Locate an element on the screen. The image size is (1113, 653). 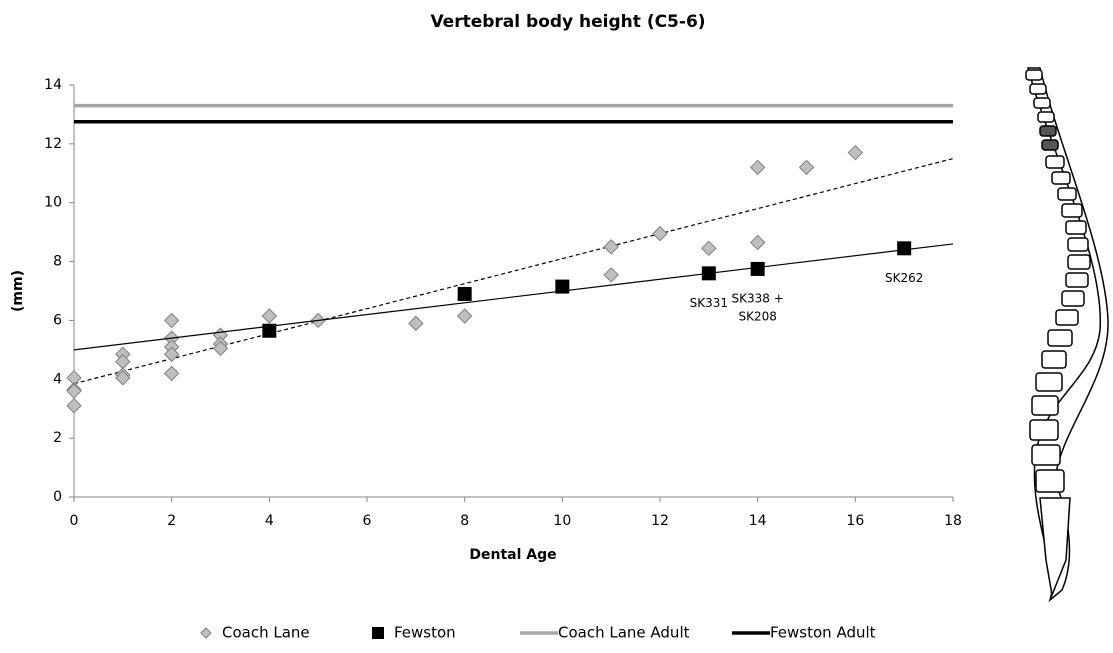
x-tick-label: 16 is located at coordinates (855, 521).